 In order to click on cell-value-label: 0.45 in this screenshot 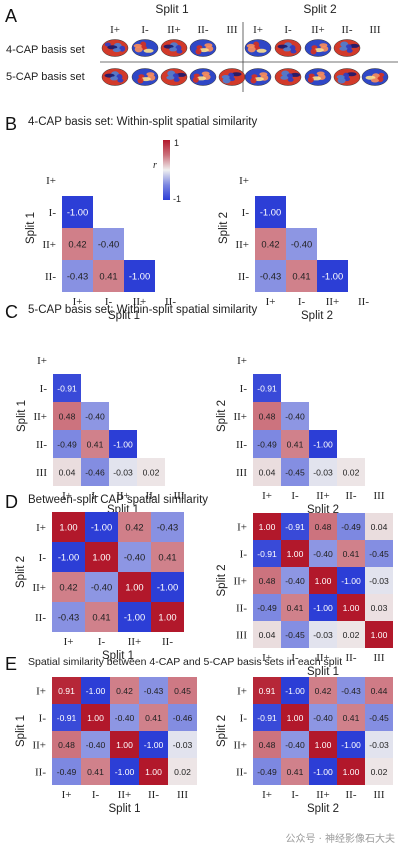, I will do `click(182, 691)`.